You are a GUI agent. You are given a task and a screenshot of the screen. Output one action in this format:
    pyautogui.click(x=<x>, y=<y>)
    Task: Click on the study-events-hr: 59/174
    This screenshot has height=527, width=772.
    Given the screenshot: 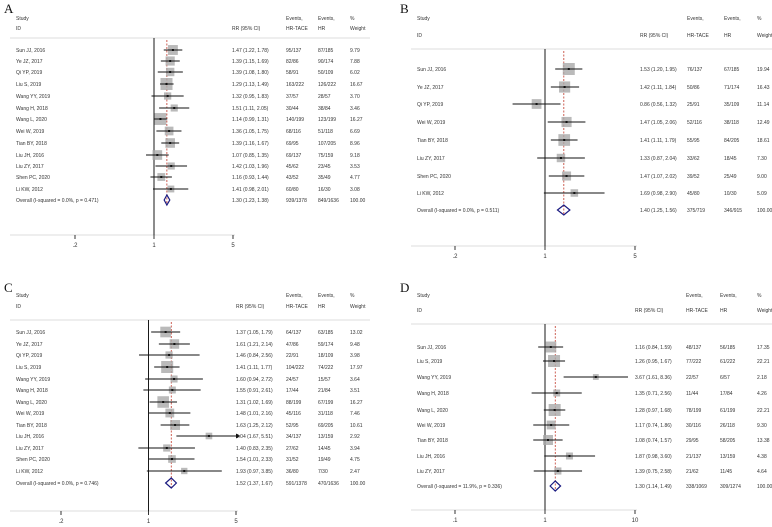 What is the action you would take?
    pyautogui.click(x=326, y=345)
    